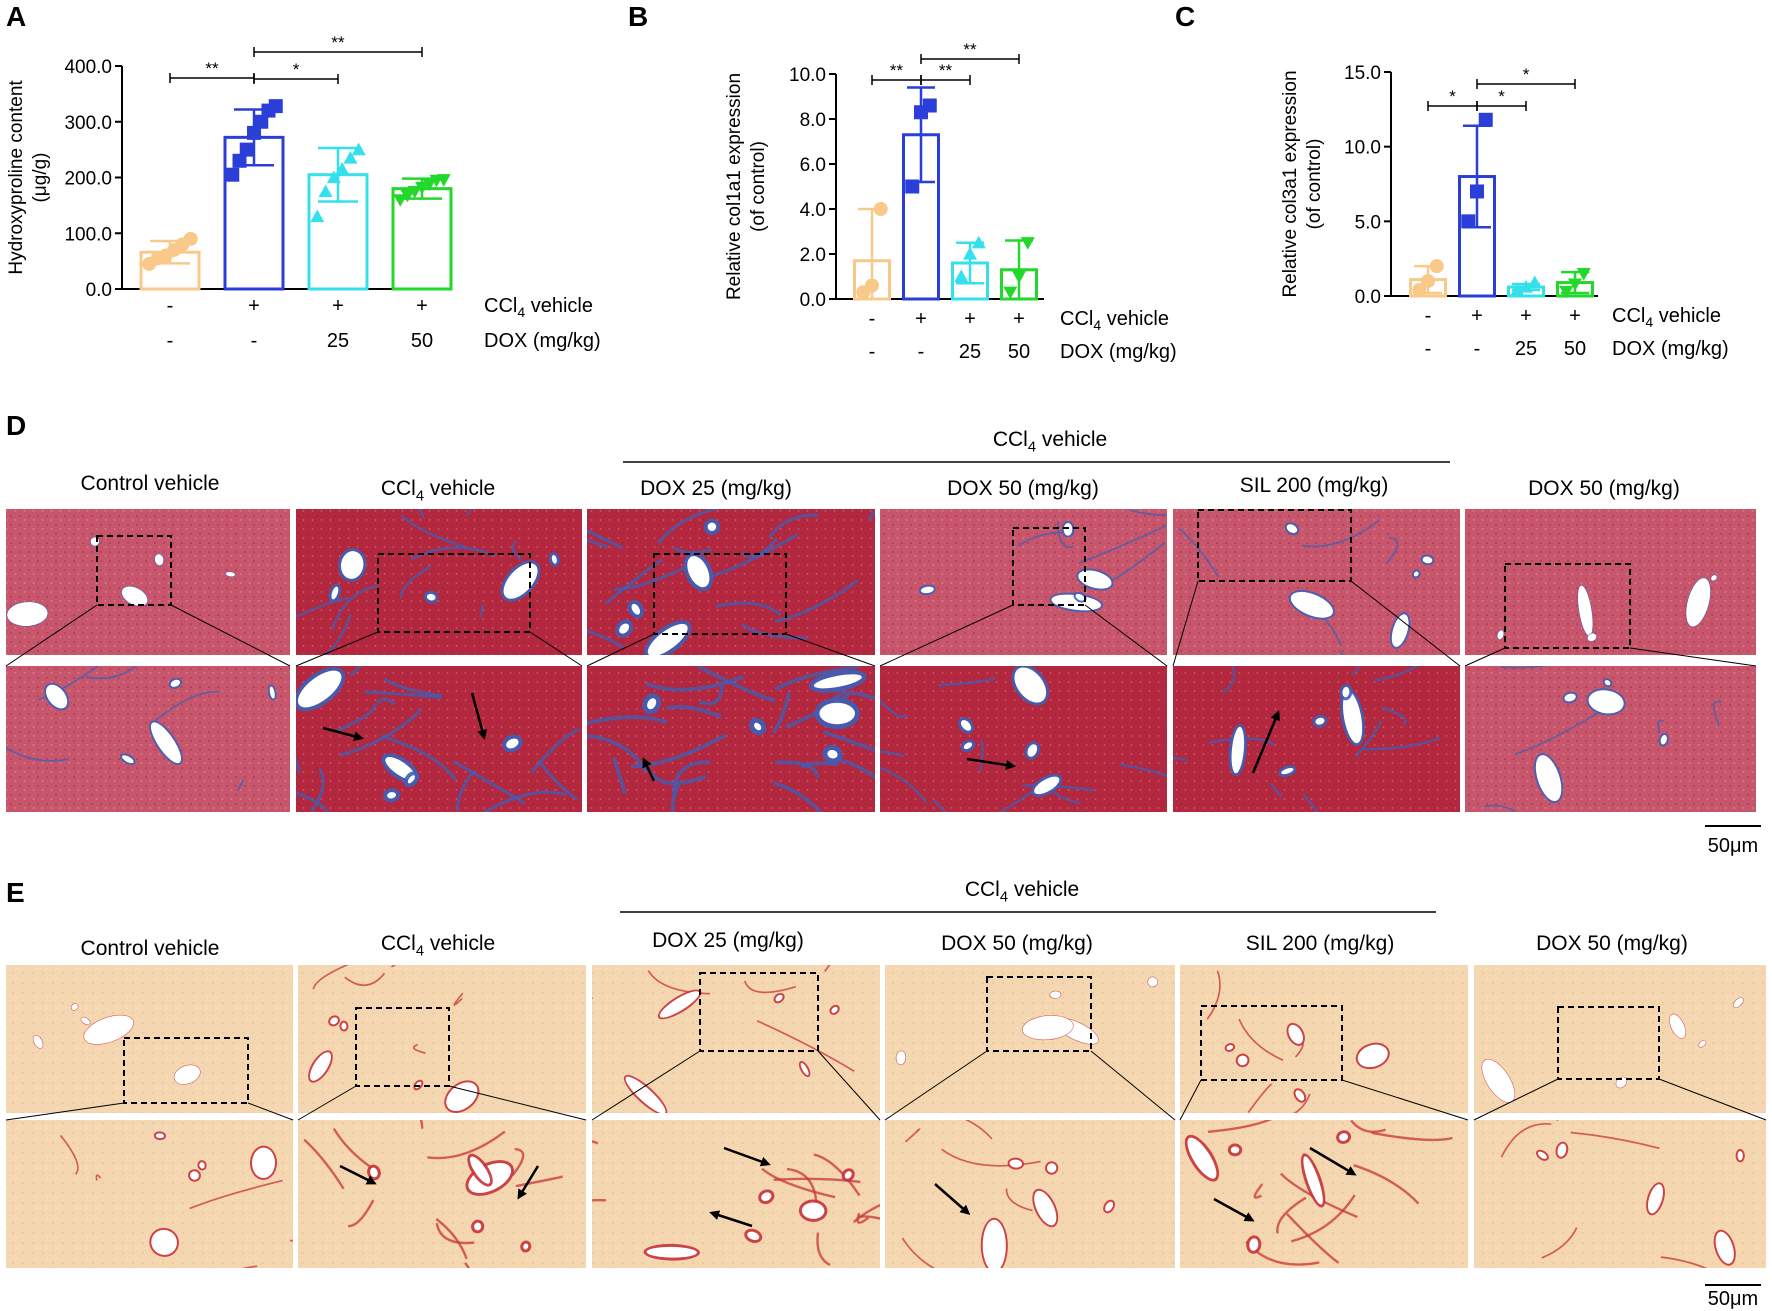  I want to click on histE-top-4-texture, so click(1030, 1039).